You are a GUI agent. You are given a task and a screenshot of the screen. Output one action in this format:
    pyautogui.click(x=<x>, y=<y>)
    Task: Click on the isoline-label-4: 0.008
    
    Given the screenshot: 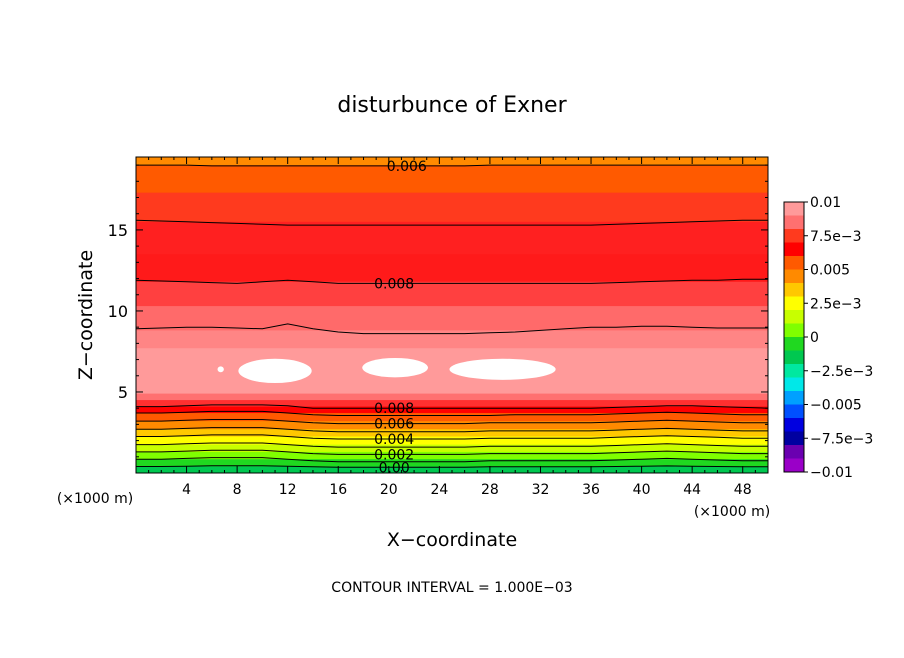 What is the action you would take?
    pyautogui.click(x=394, y=409)
    